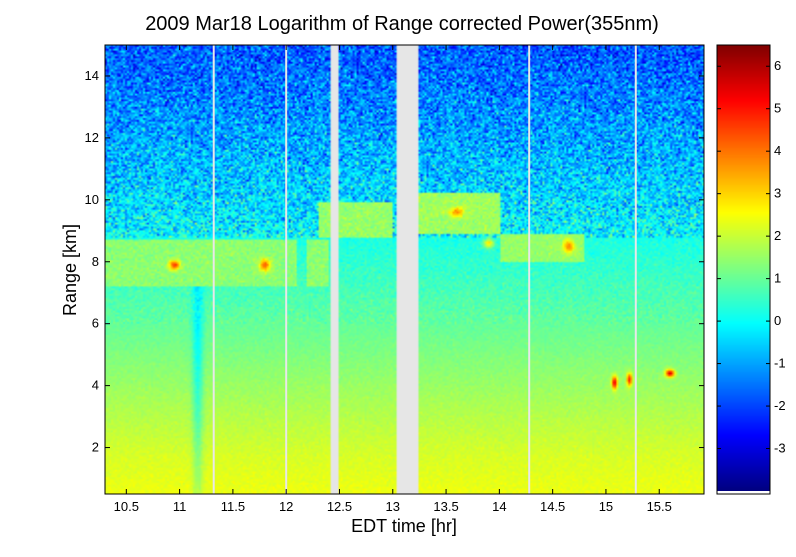 Image resolution: width=796 pixels, height=557 pixels. I want to click on y-axis-label: Range [km], so click(70, 270).